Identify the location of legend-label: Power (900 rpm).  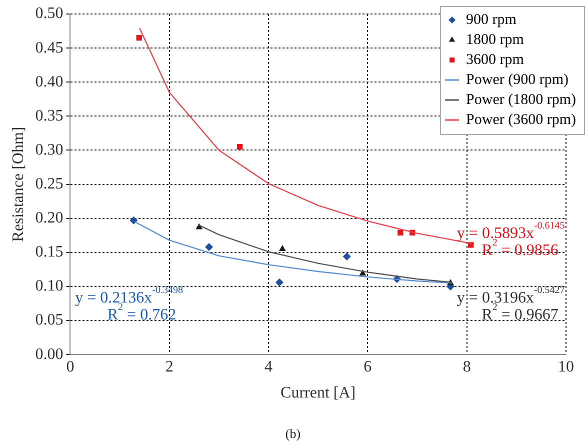
(517, 80).